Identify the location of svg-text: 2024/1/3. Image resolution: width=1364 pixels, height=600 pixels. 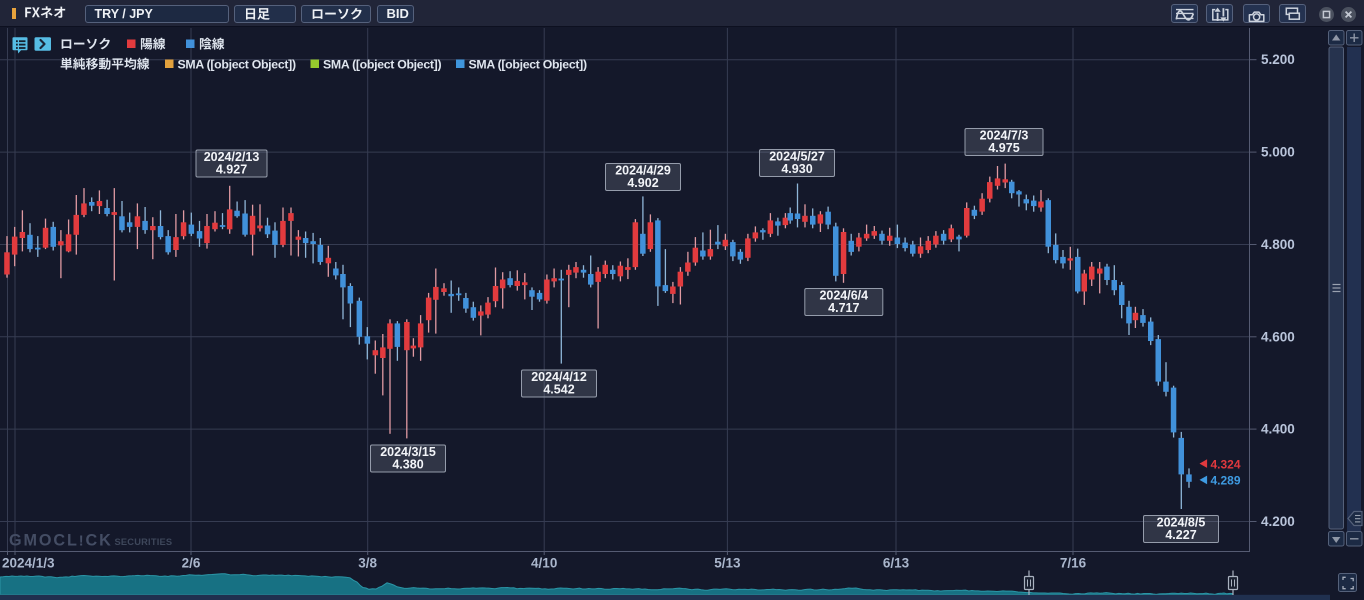
(28, 563).